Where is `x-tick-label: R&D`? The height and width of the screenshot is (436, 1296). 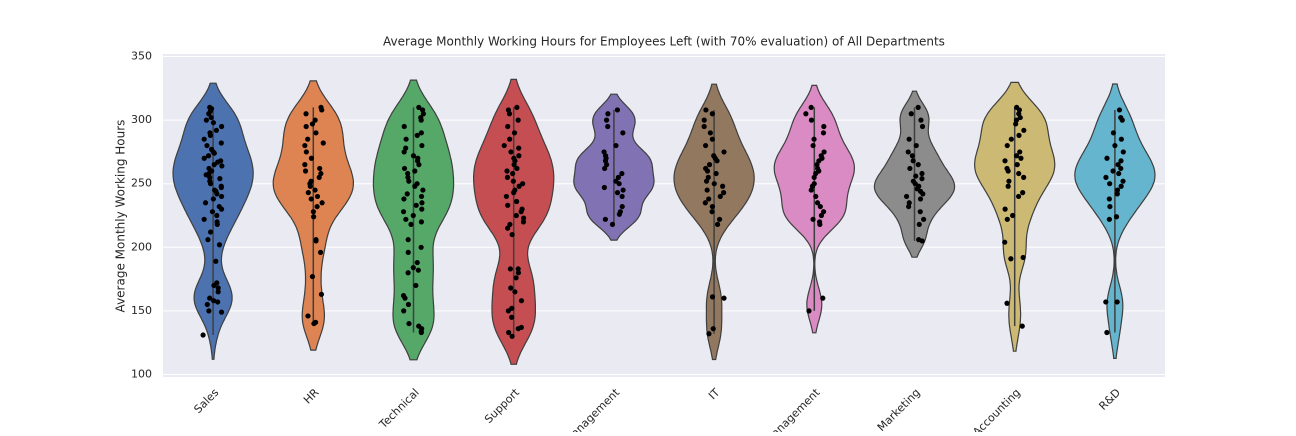
x-tick-label: R&D is located at coordinates (1109, 399).